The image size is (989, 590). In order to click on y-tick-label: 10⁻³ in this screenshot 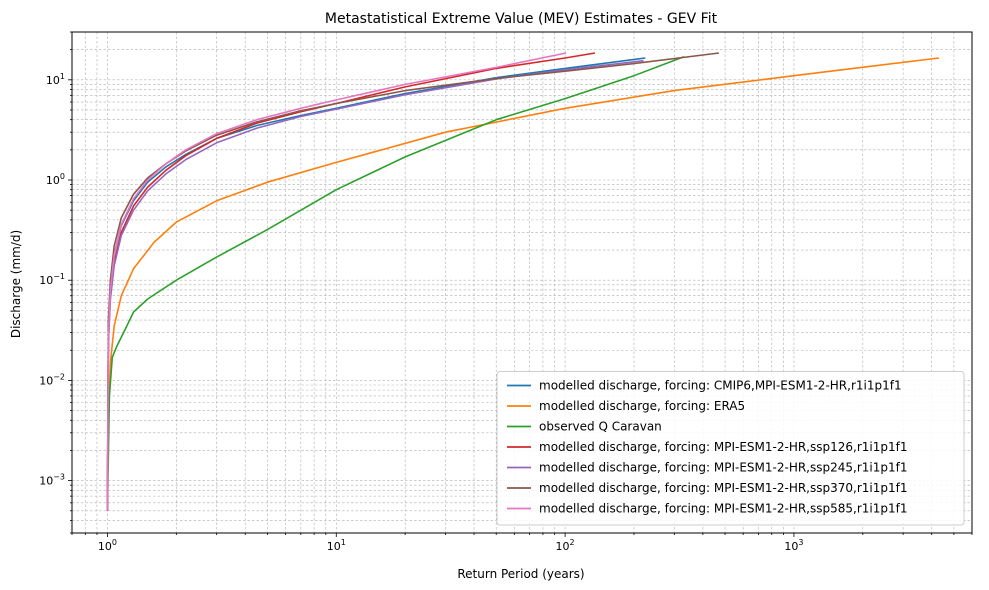, I will do `click(52, 480)`.